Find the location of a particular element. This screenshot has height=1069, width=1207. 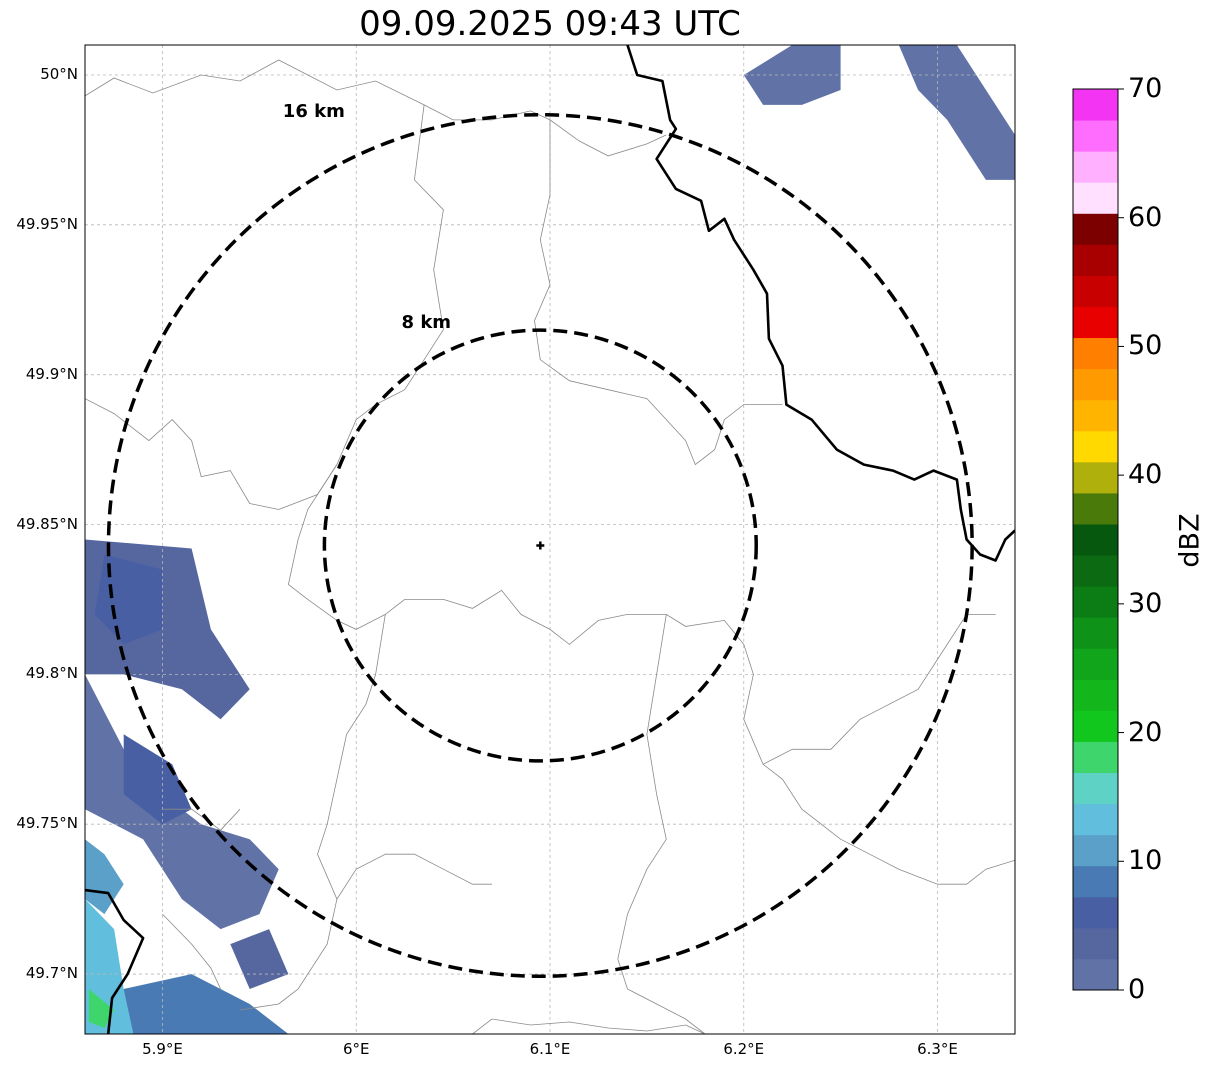

colorbar-tick-label: 0 is located at coordinates (1137, 989).